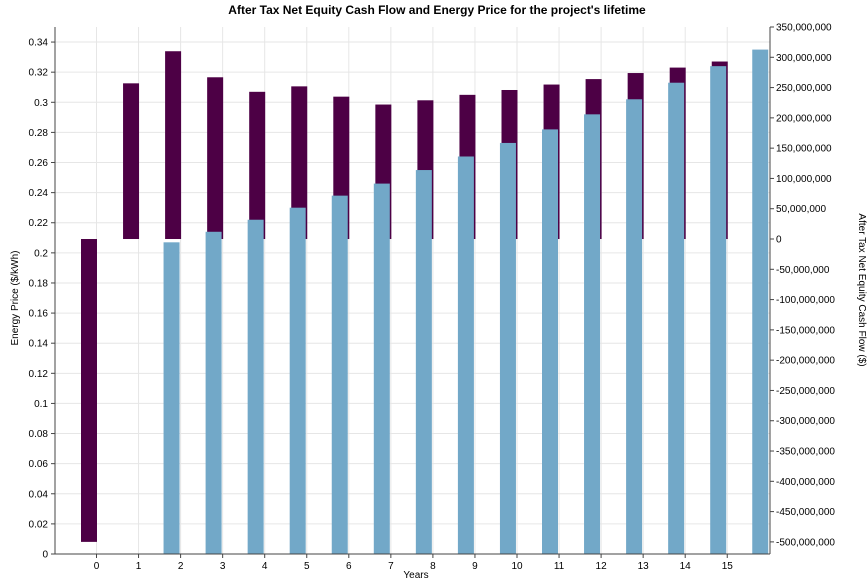  Describe the element at coordinates (39, 283) in the screenshot. I see `left-tick-label: 0.18` at that location.